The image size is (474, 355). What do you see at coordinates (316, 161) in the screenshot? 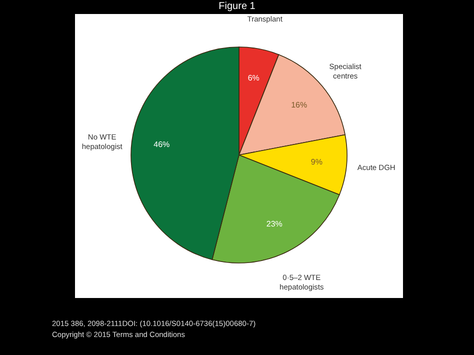
I see `data-label: 9%` at bounding box center [316, 161].